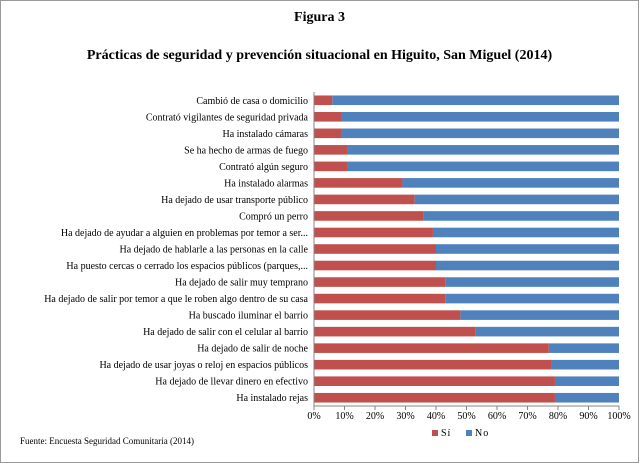  What do you see at coordinates (469, 433) in the screenshot?
I see `legend-swatch-no` at bounding box center [469, 433].